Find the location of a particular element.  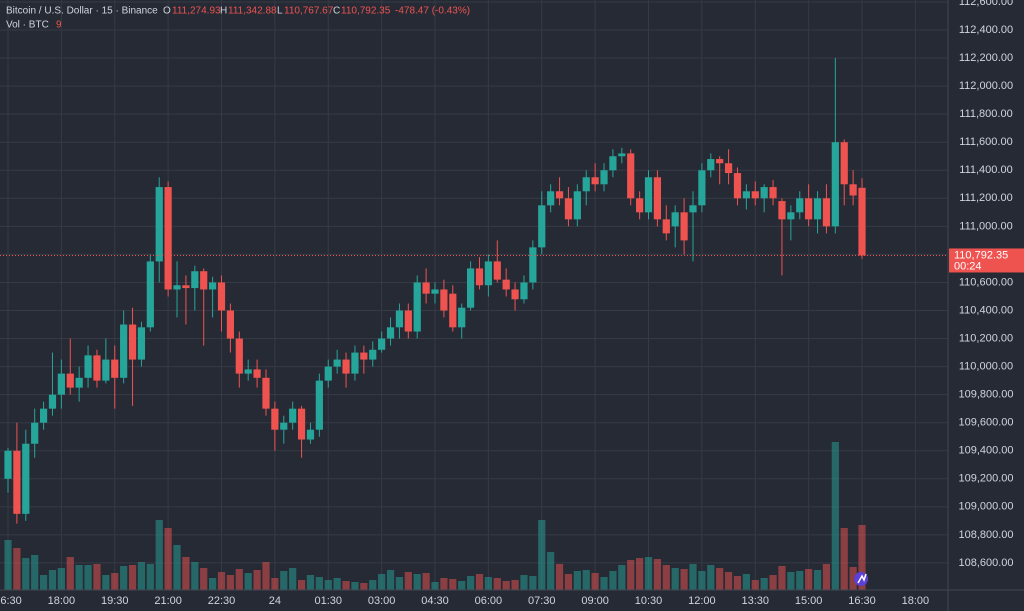

x-tick-label: 04:30 is located at coordinates (435, 601).